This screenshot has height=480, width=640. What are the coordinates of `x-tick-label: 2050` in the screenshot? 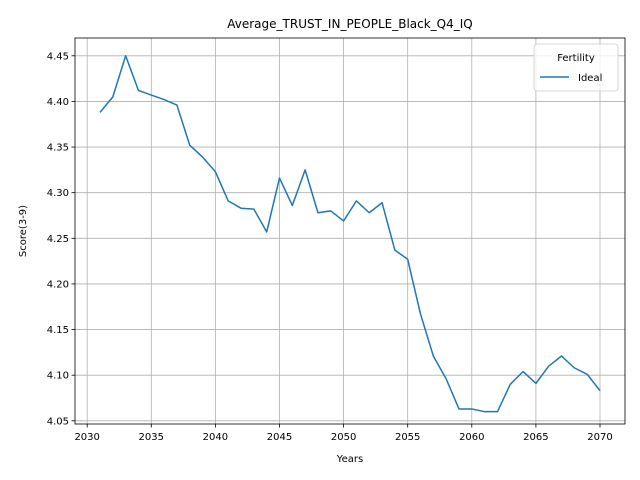 It's located at (343, 437).